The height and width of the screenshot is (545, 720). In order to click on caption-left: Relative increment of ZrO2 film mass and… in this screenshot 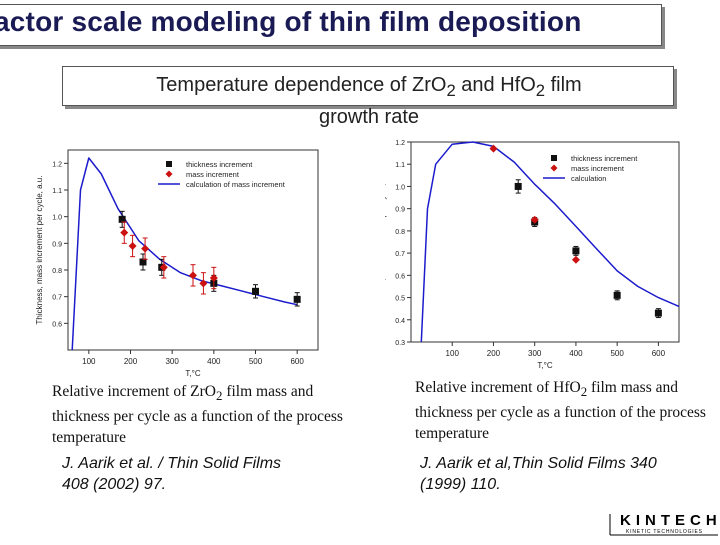, I will do `click(202, 414)`.